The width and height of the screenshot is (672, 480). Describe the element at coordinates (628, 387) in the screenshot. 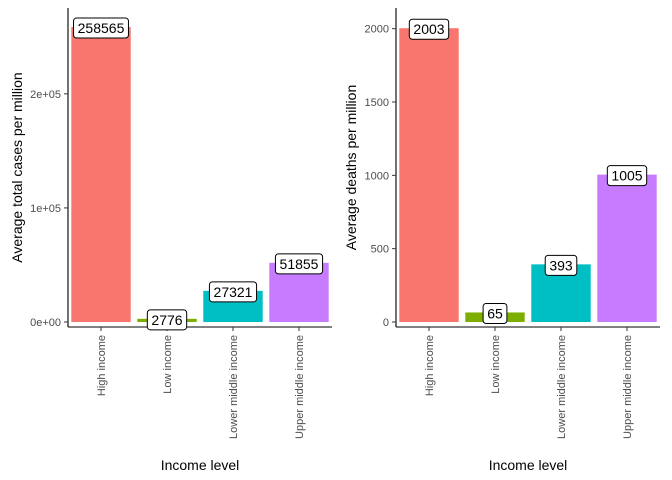

I see `x-tick-label-deaths-3: Upper middle income` at that location.